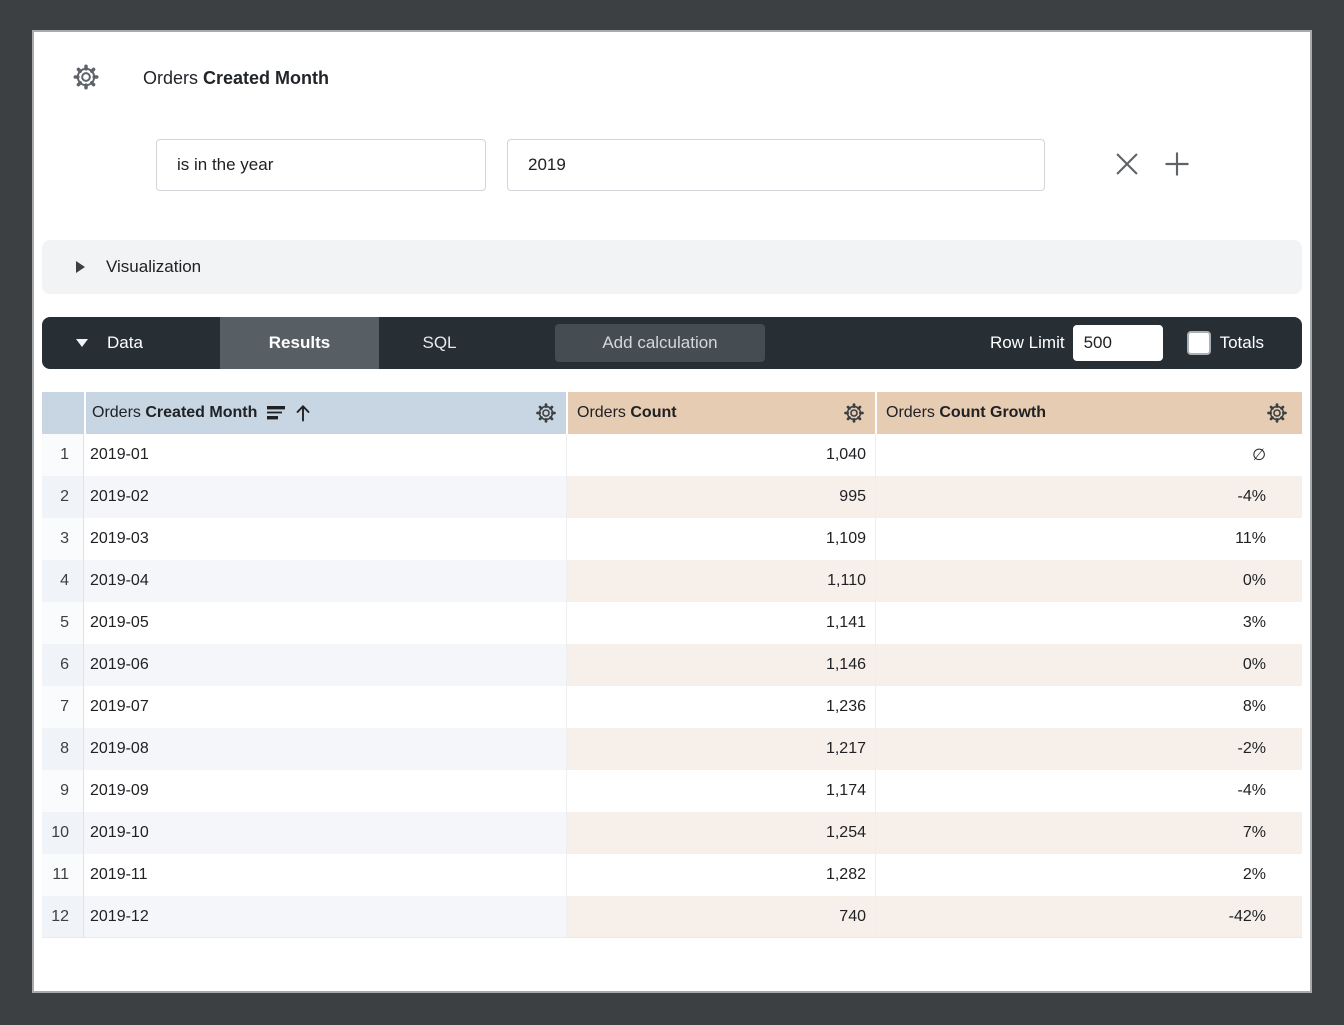  What do you see at coordinates (966, 412) in the screenshot?
I see `column-header-label: Orders Count Growth` at bounding box center [966, 412].